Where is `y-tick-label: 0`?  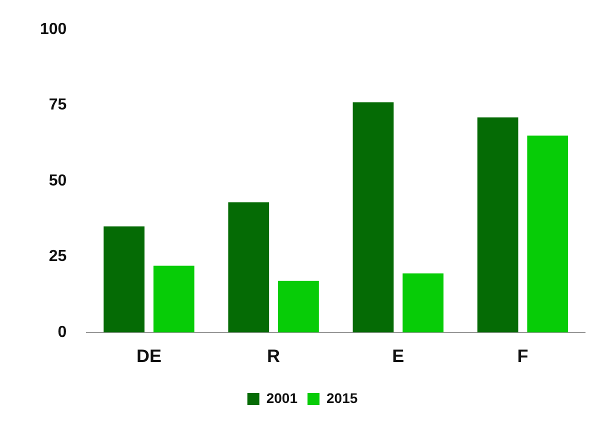 y-tick-label: 0 is located at coordinates (62, 332).